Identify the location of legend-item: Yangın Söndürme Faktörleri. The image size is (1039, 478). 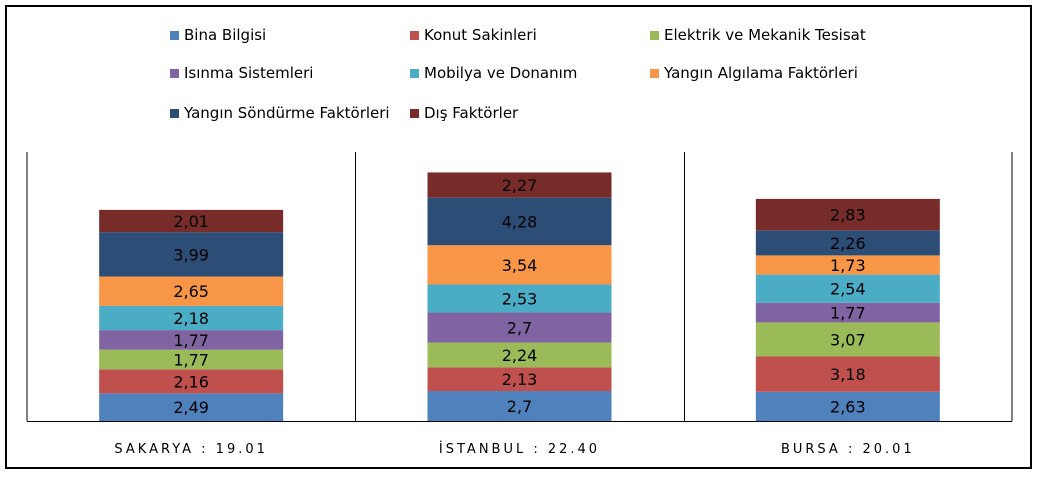
(280, 113).